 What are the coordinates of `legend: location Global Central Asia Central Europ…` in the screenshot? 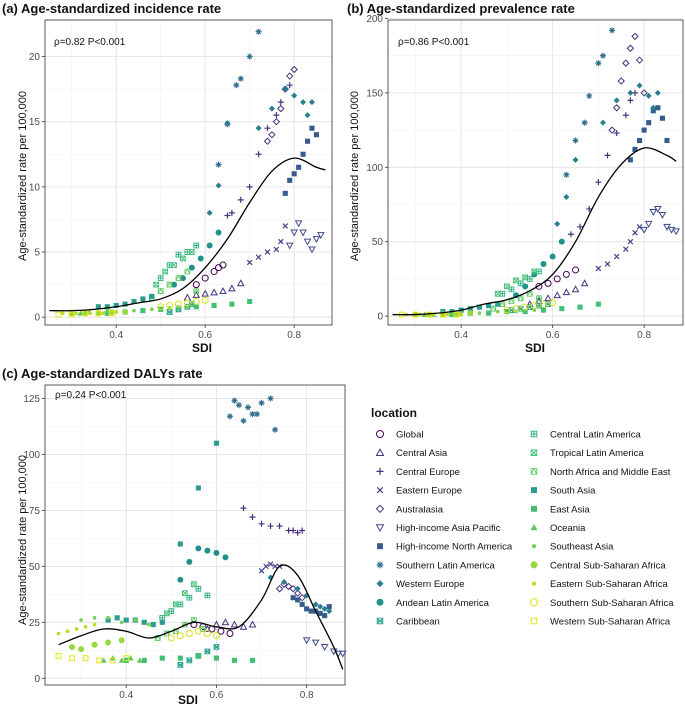 It's located at (522, 517).